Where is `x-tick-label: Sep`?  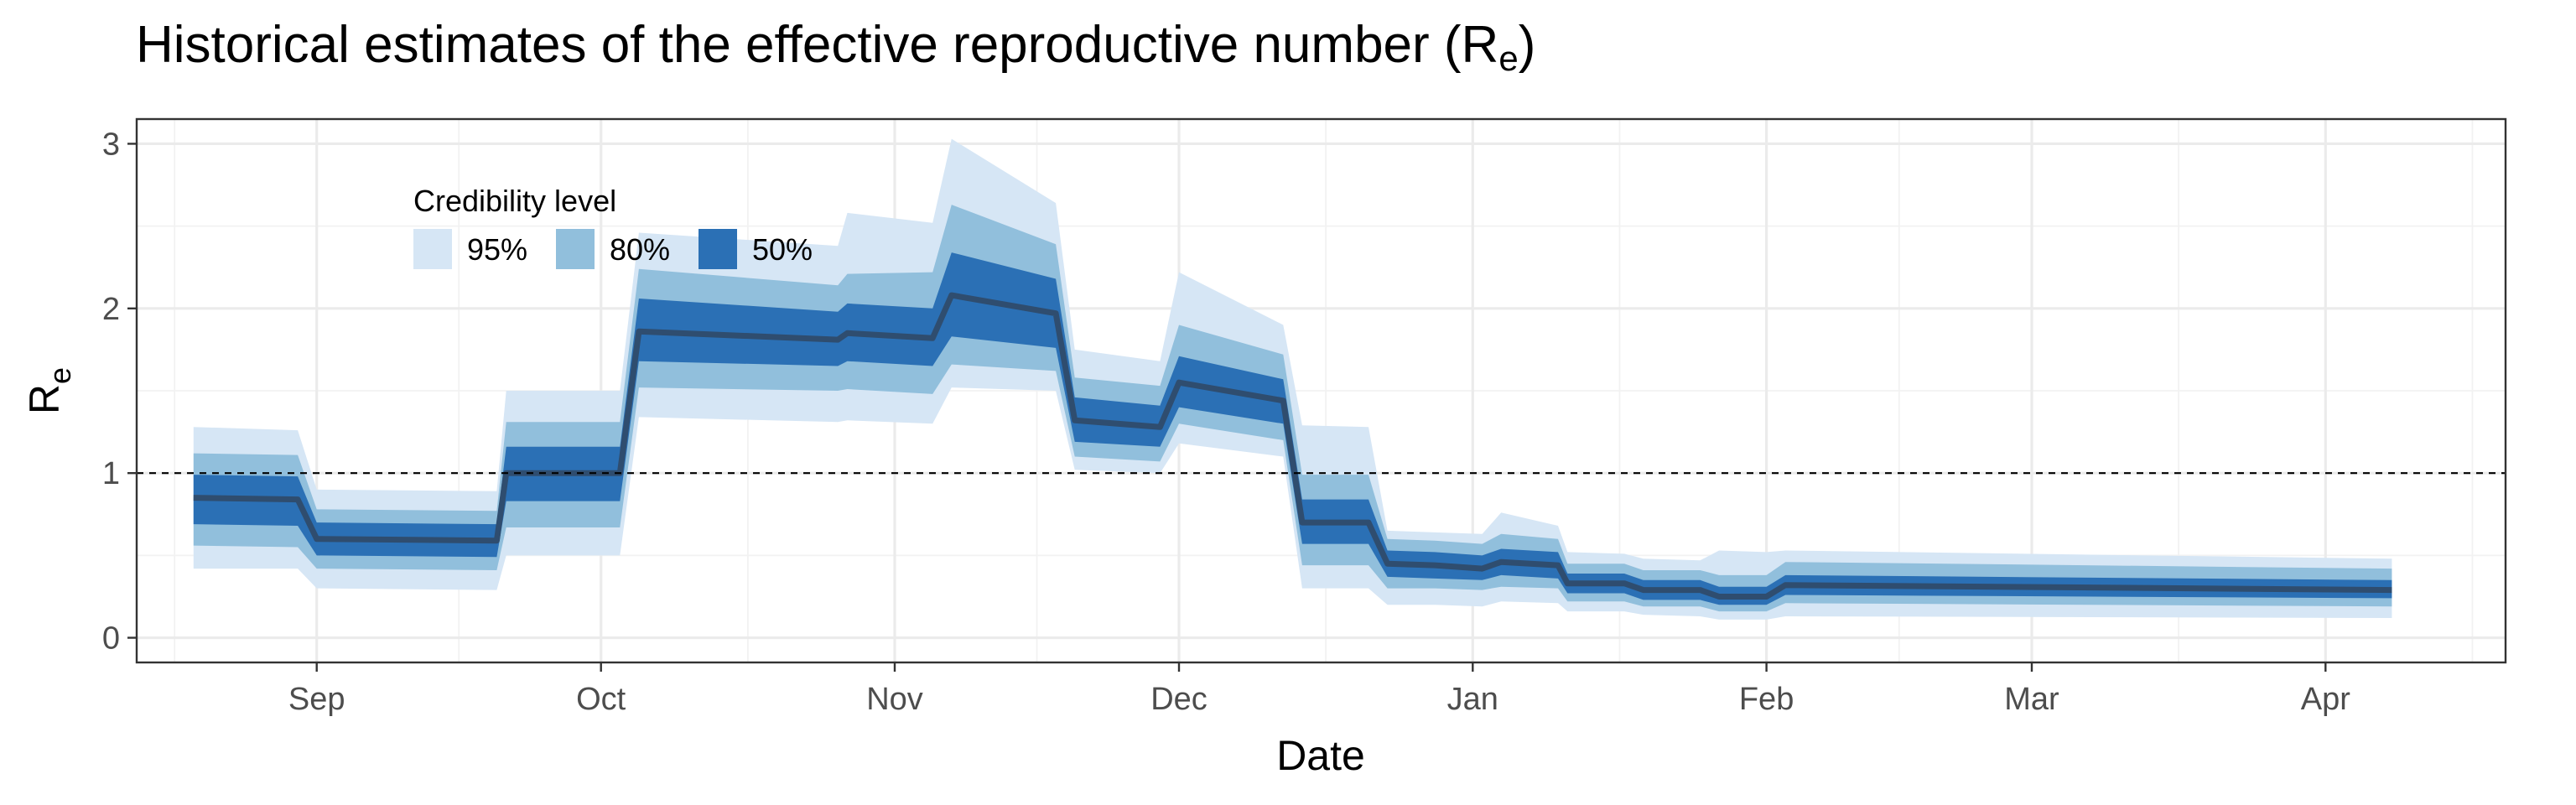 x-tick-label: Sep is located at coordinates (316, 699).